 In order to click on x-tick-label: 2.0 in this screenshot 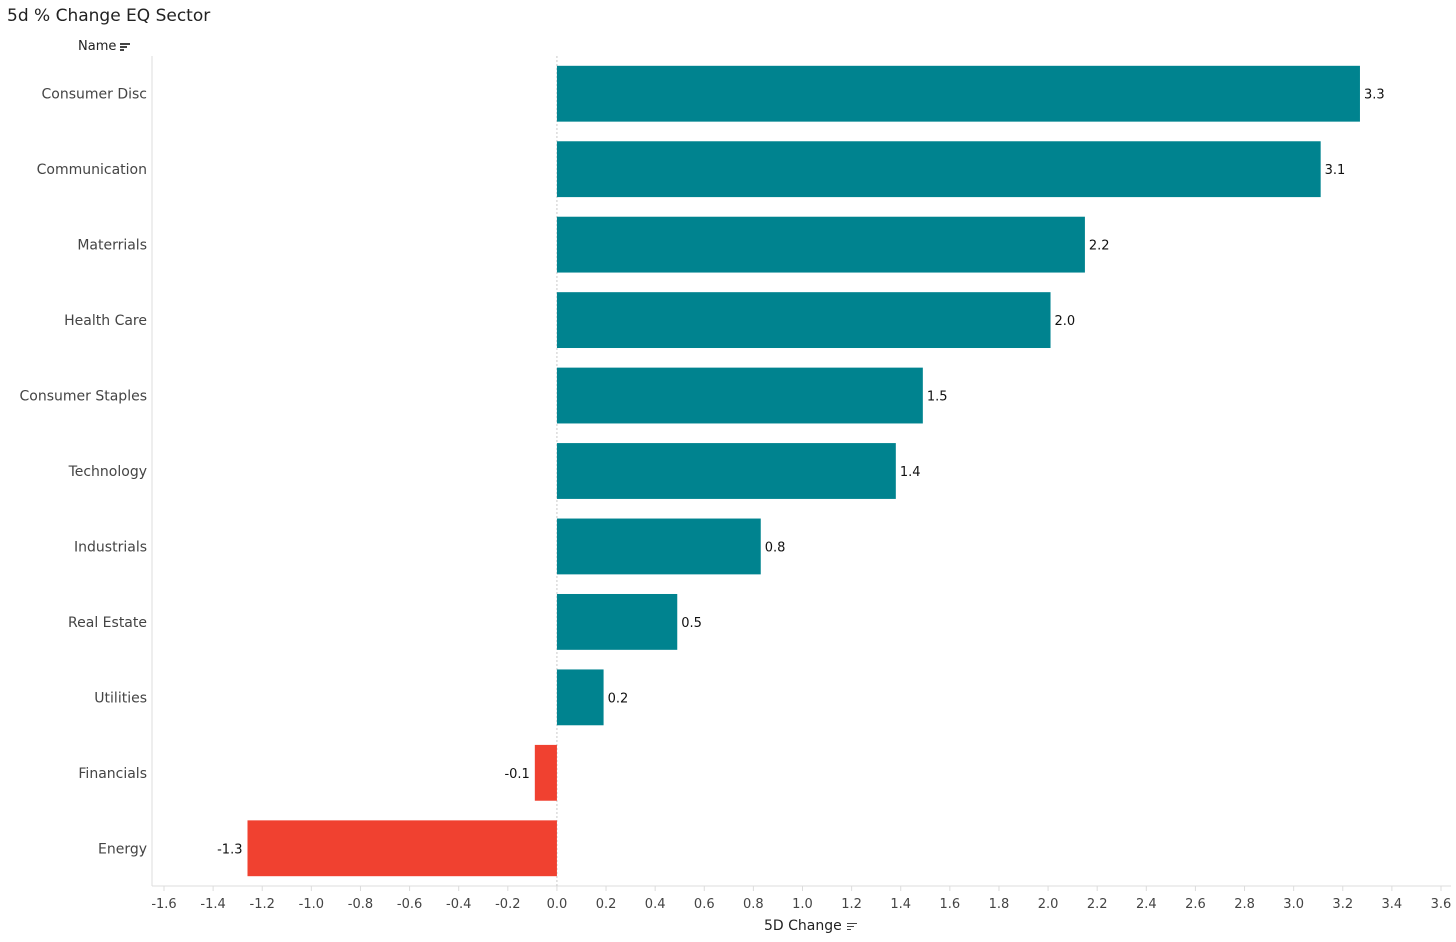, I will do `click(1048, 904)`.